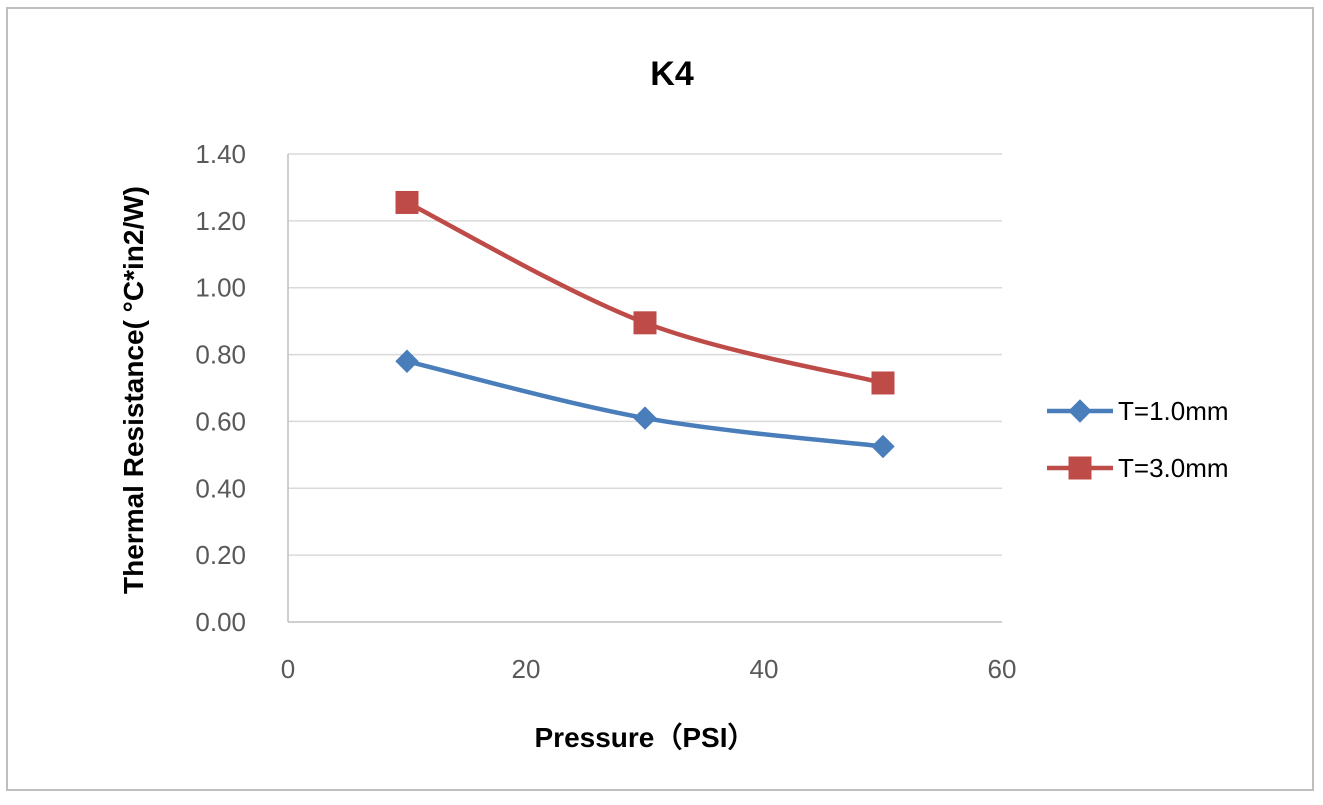 This screenshot has height=805, width=1323. Describe the element at coordinates (220, 555) in the screenshot. I see `y-tick-label: 0.20` at that location.